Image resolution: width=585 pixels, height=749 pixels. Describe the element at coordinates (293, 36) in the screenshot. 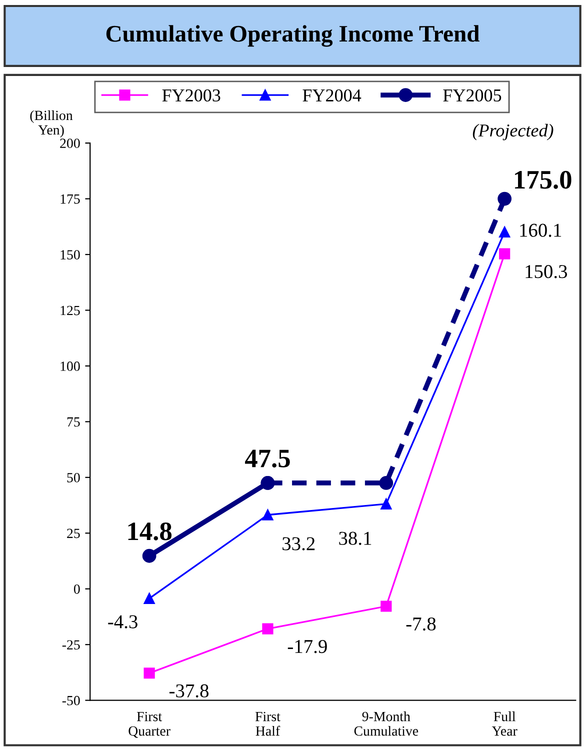

I see `chart-title: Cumulative Operating Income Trend` at that location.